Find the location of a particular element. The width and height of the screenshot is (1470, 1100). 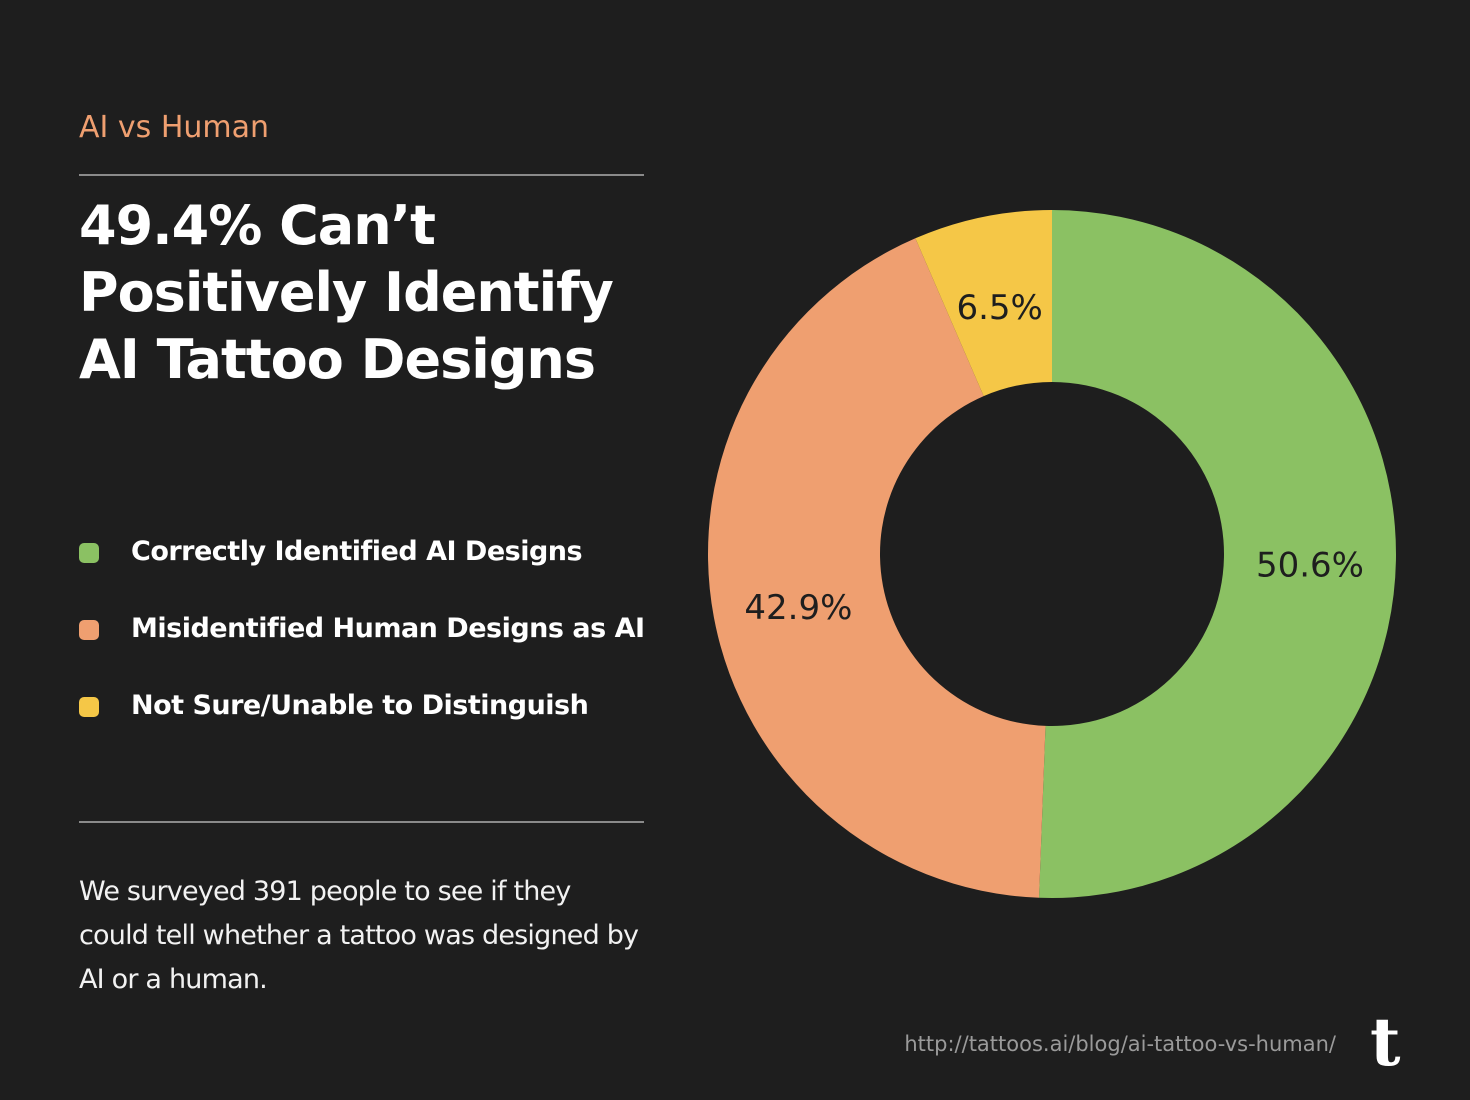

eyebrow: AI vs Human is located at coordinates (174, 127).